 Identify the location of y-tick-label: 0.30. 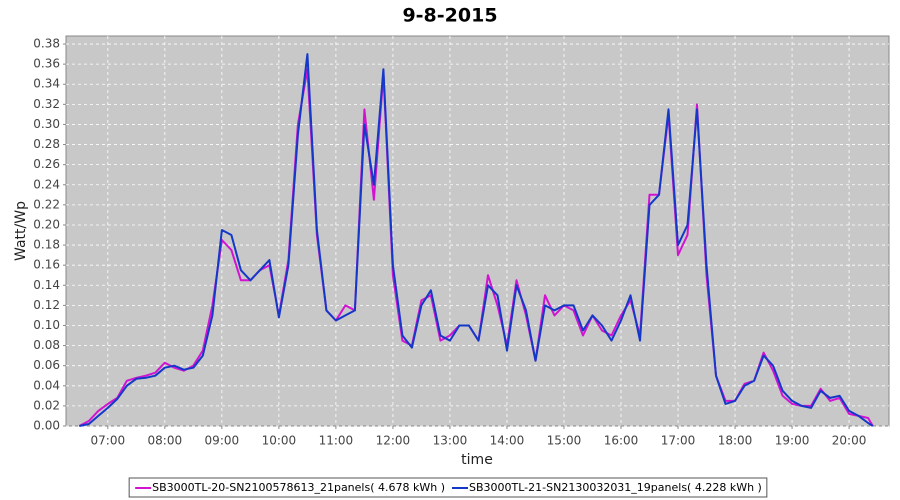
(46, 124).